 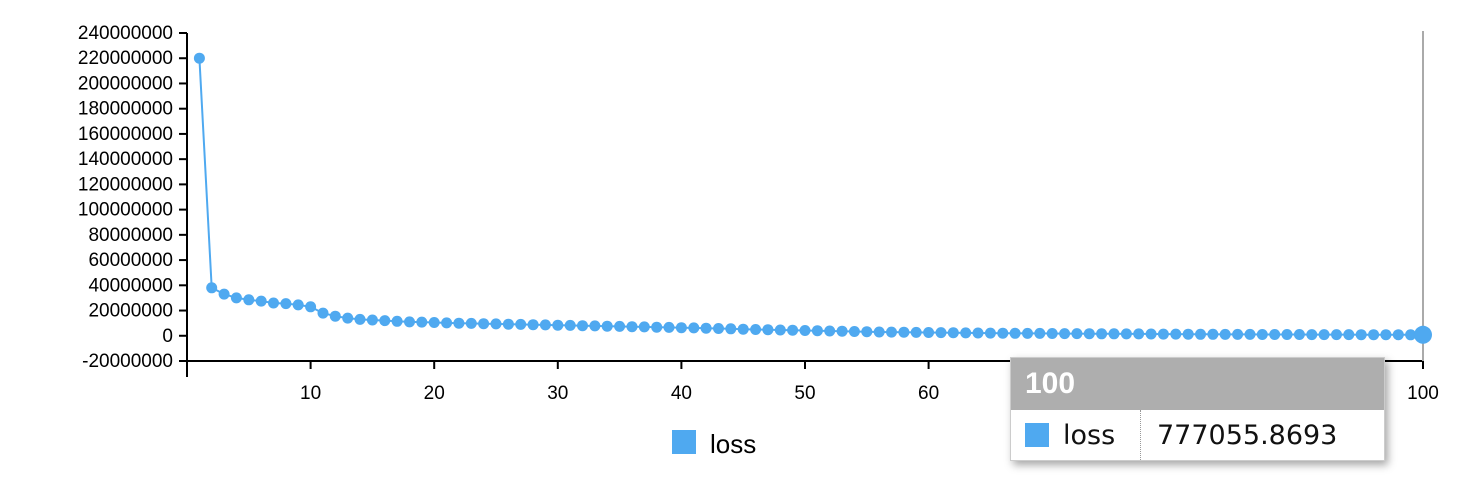 I want to click on legend-swatch-loss, so click(x=684, y=442).